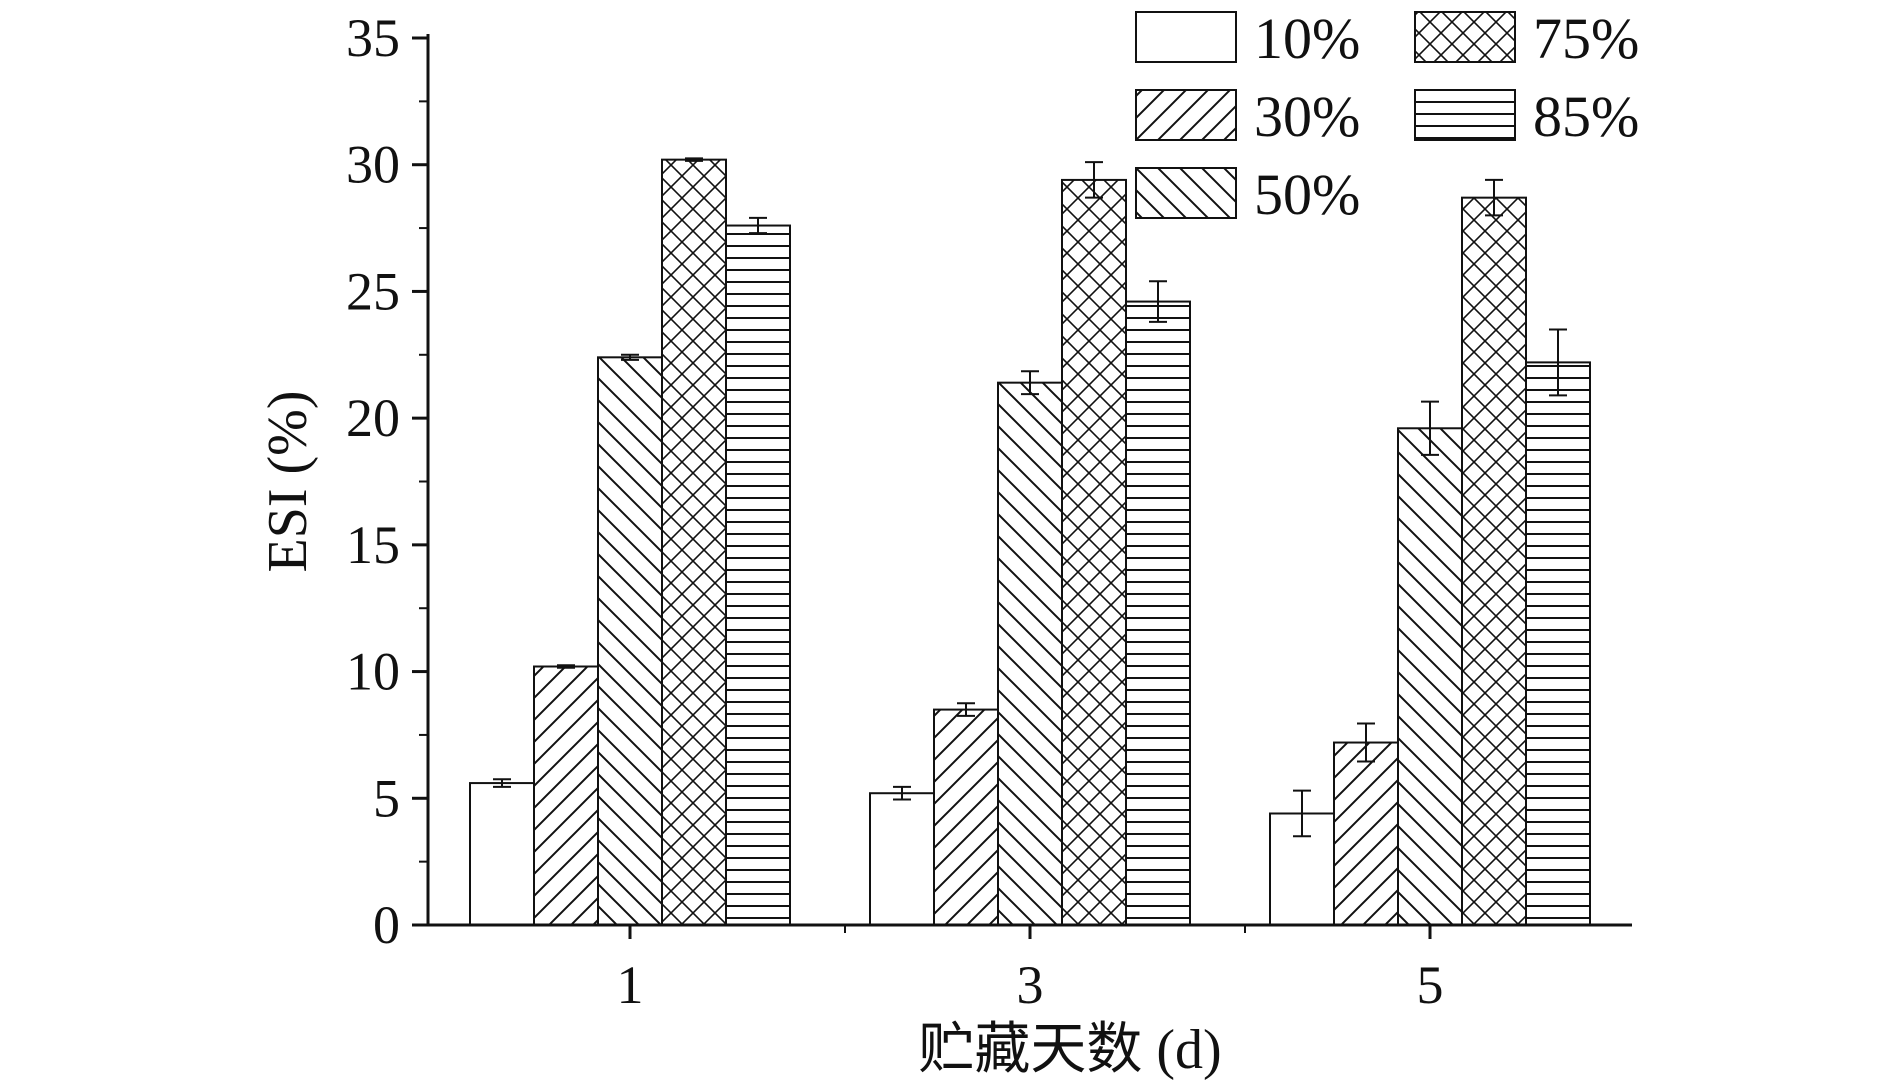  I want to click on y-tick-label-4: 20, so click(373, 418).